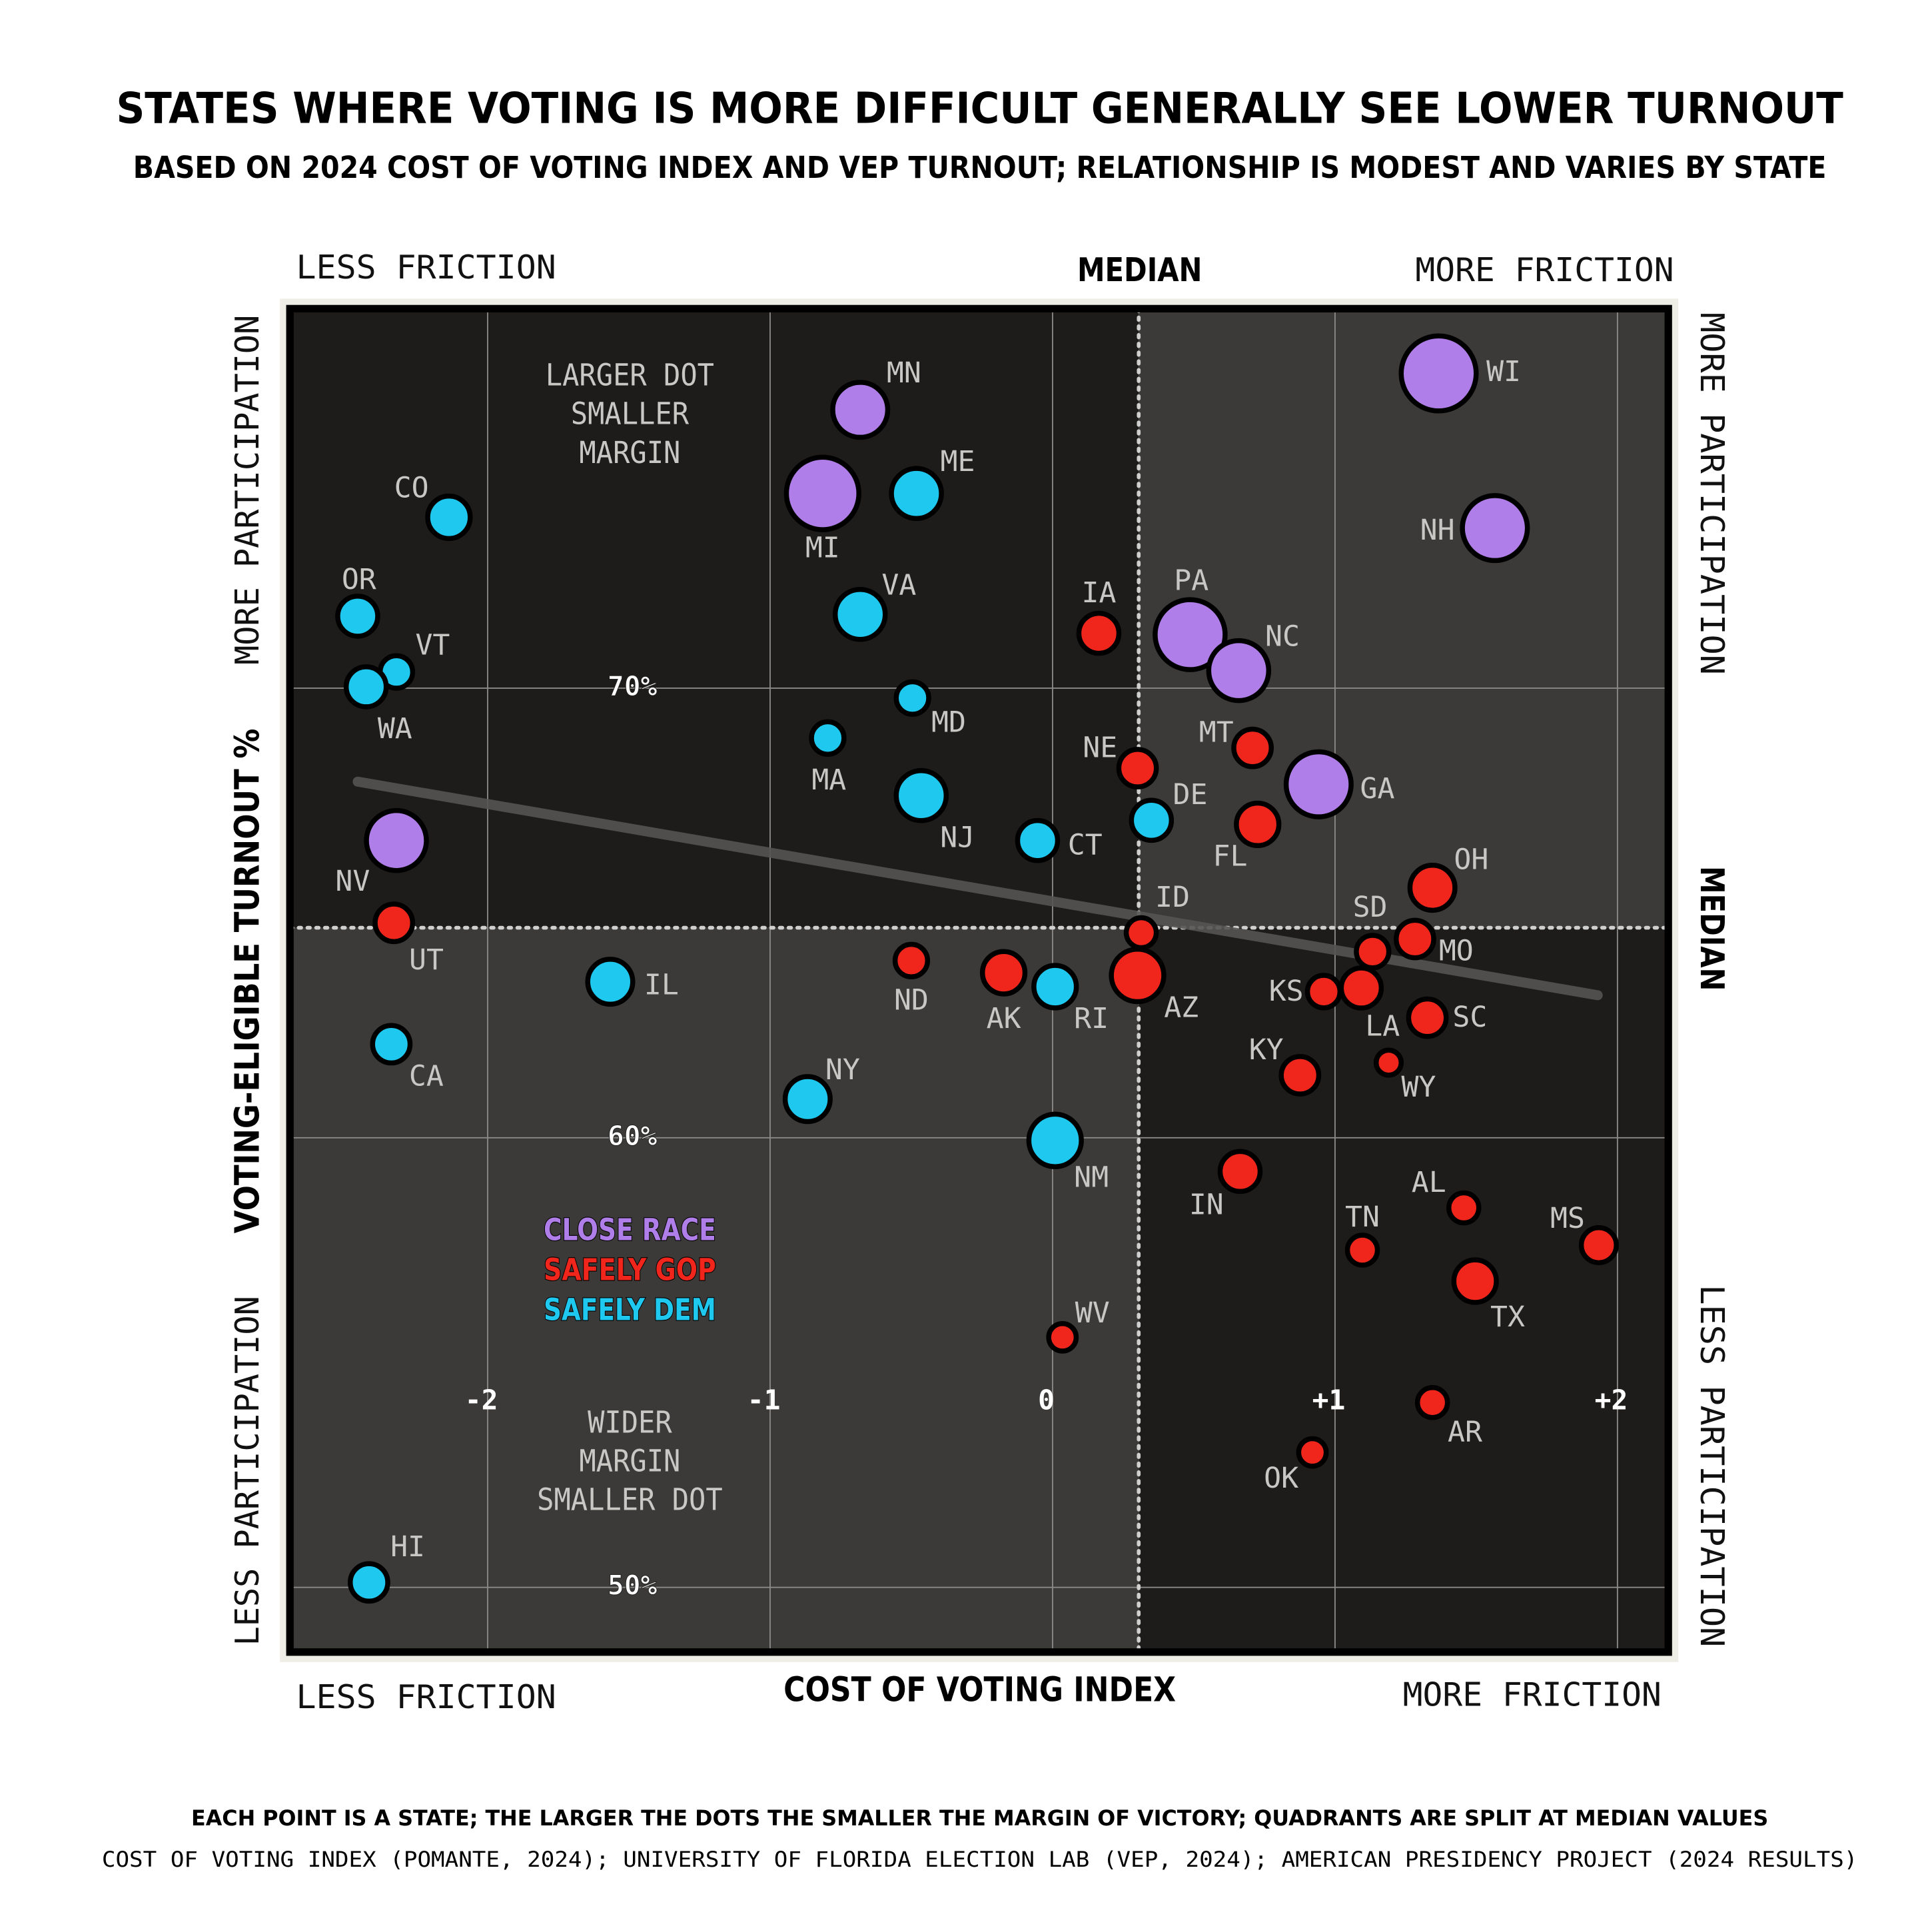 The image size is (1932, 1932). What do you see at coordinates (822, 548) in the screenshot?
I see `state-label: MI` at bounding box center [822, 548].